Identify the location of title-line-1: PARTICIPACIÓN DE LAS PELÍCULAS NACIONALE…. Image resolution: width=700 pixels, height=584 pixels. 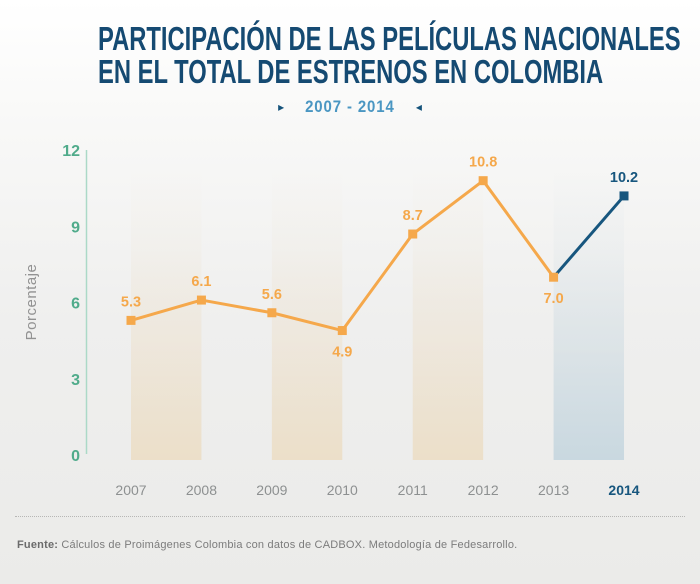
(389, 38).